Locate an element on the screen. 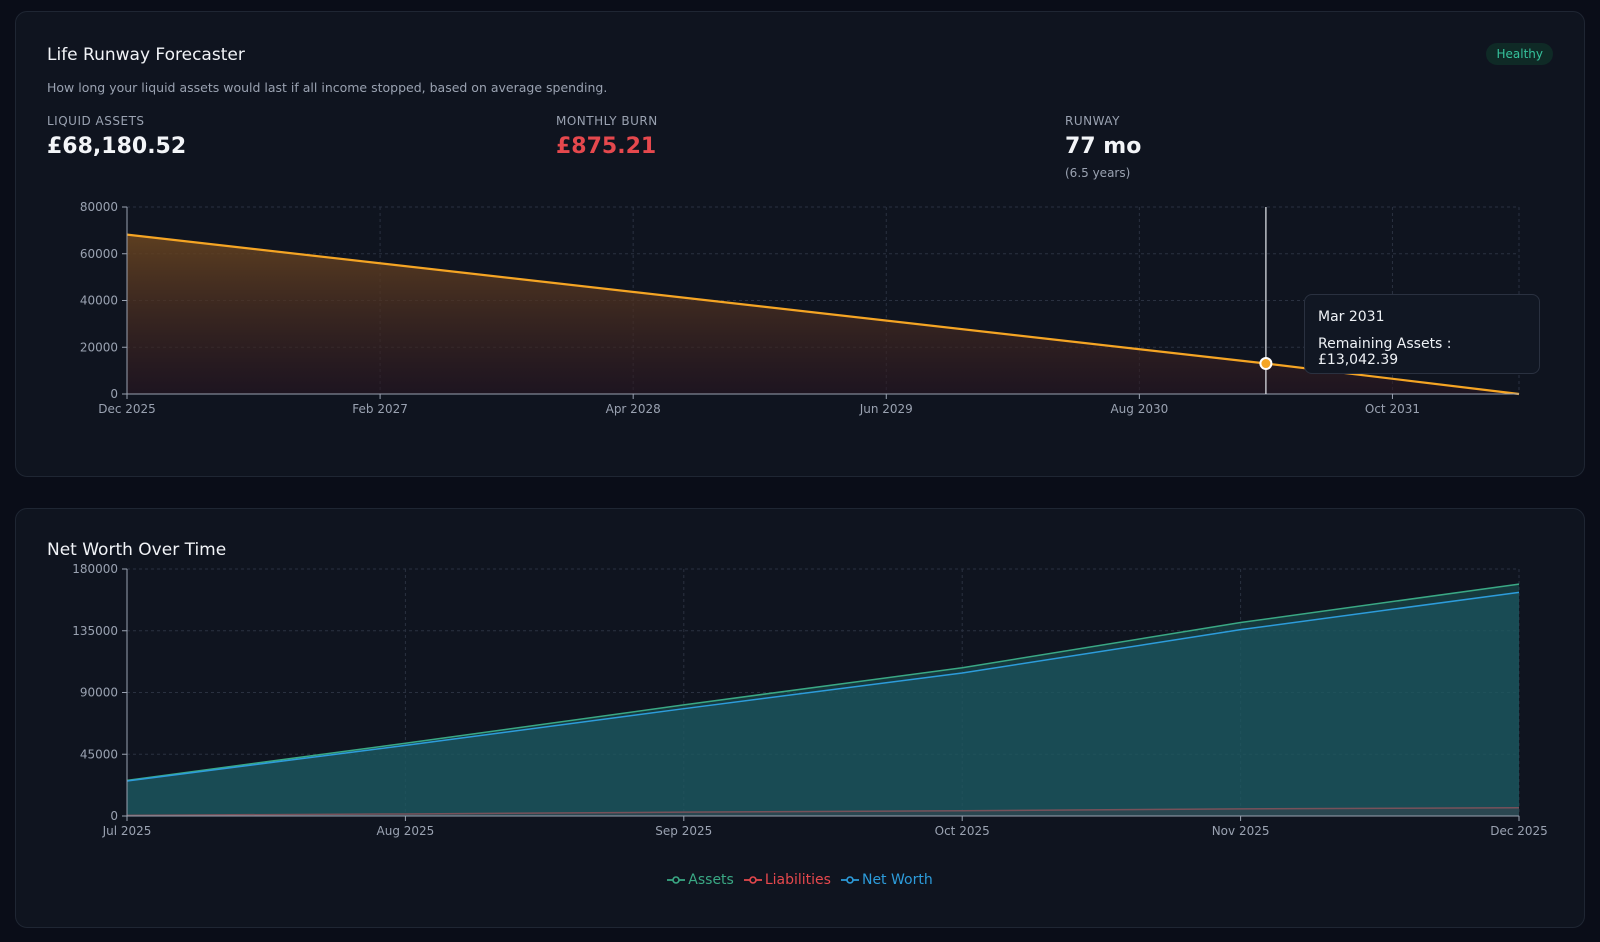 Image resolution: width=1600 pixels, height=942 pixels. y-tick-label: 60000 is located at coordinates (99, 254).